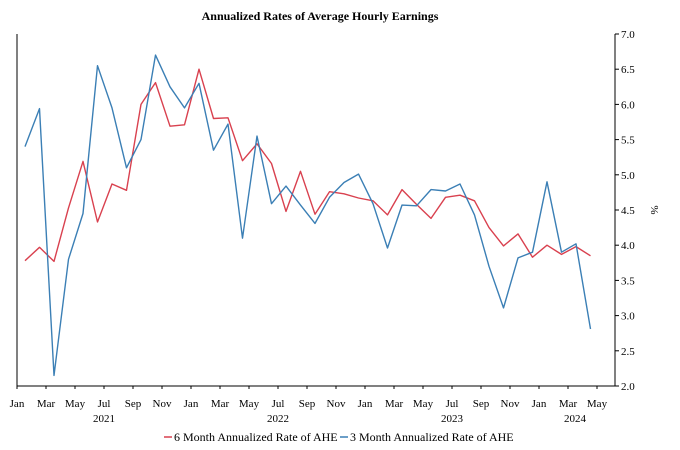 This screenshot has height=450, width=680. I want to click on x-year-label: 2023, so click(452, 419).